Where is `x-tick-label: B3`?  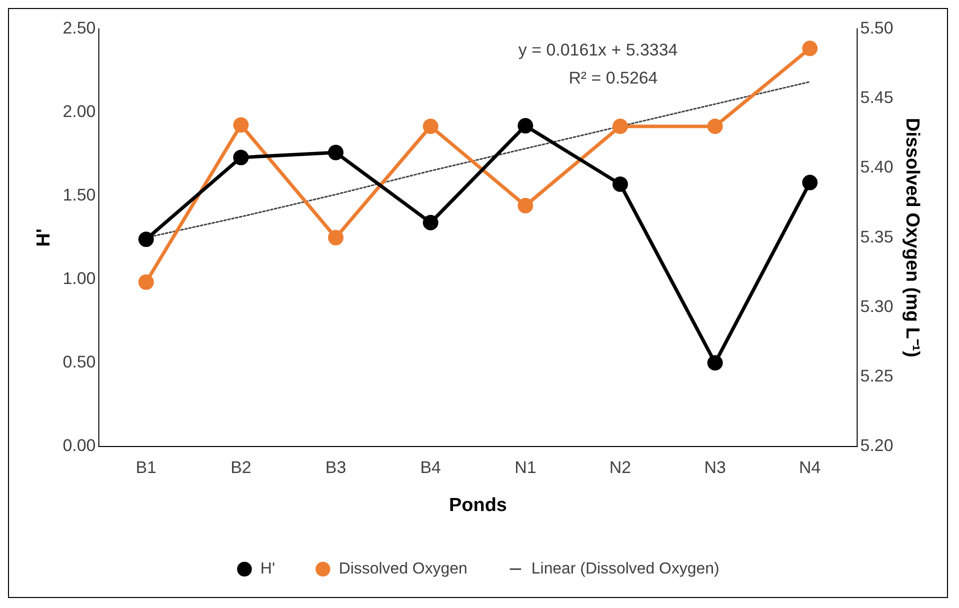
x-tick-label: B3 is located at coordinates (335, 468).